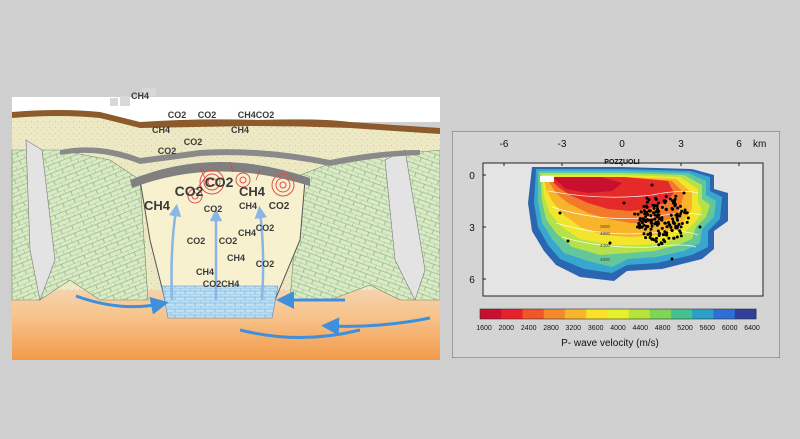 The image size is (800, 439). What do you see at coordinates (484, 328) in the screenshot?
I see `colorbar-tick-label: 1600` at bounding box center [484, 328].